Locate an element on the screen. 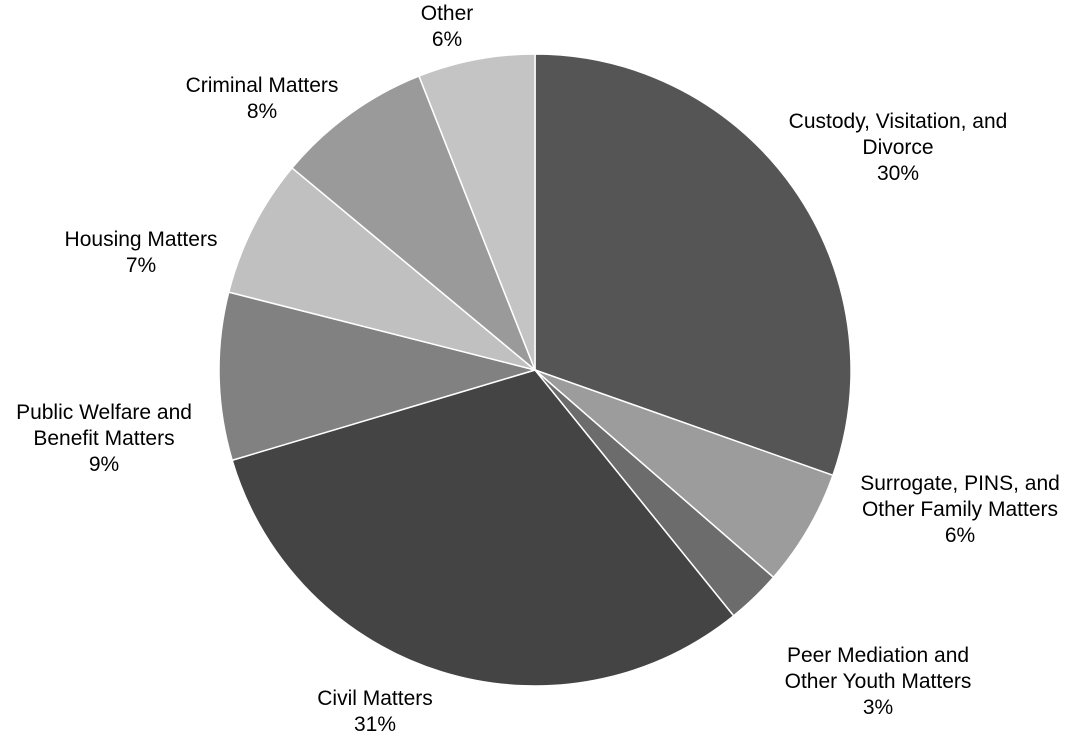  slice-label: Housing Matters 7% is located at coordinates (141, 252).